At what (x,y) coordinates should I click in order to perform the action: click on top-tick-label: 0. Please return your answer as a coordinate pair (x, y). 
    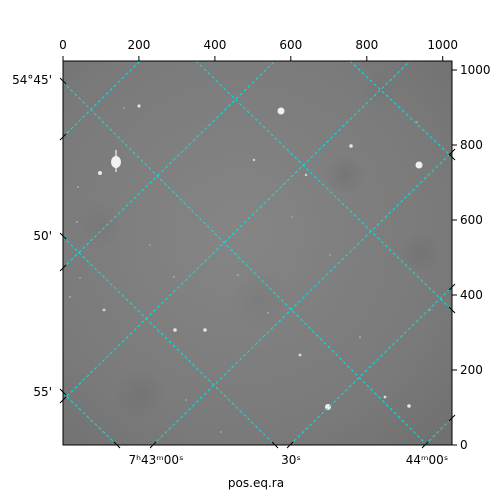
    Looking at the image, I should click on (63, 45).